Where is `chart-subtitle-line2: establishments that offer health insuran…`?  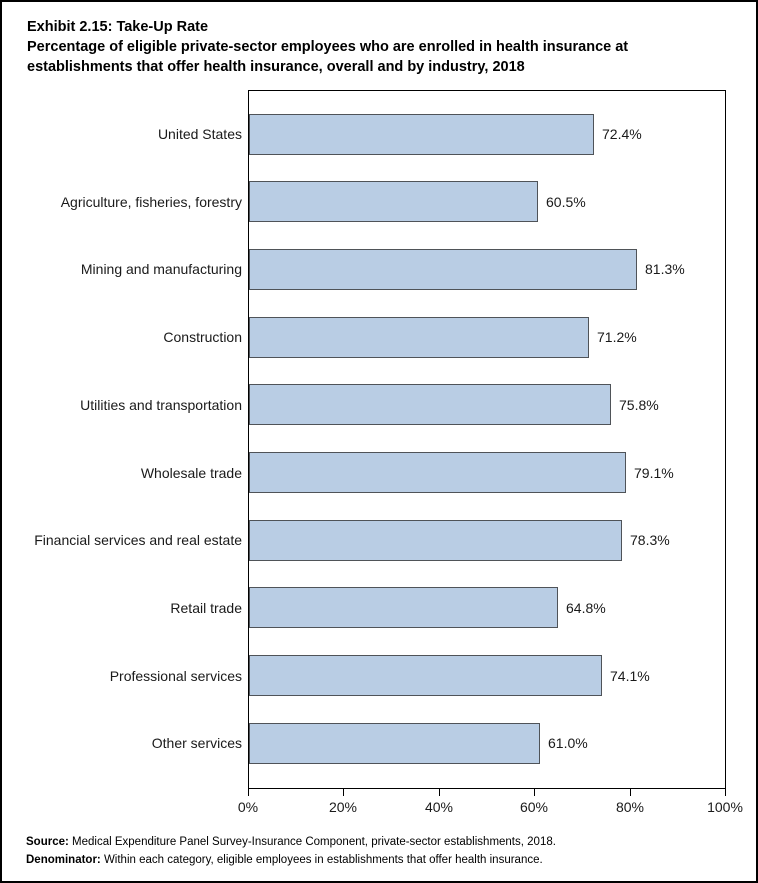
chart-subtitle-line2: establishments that offer health insuran… is located at coordinates (276, 67).